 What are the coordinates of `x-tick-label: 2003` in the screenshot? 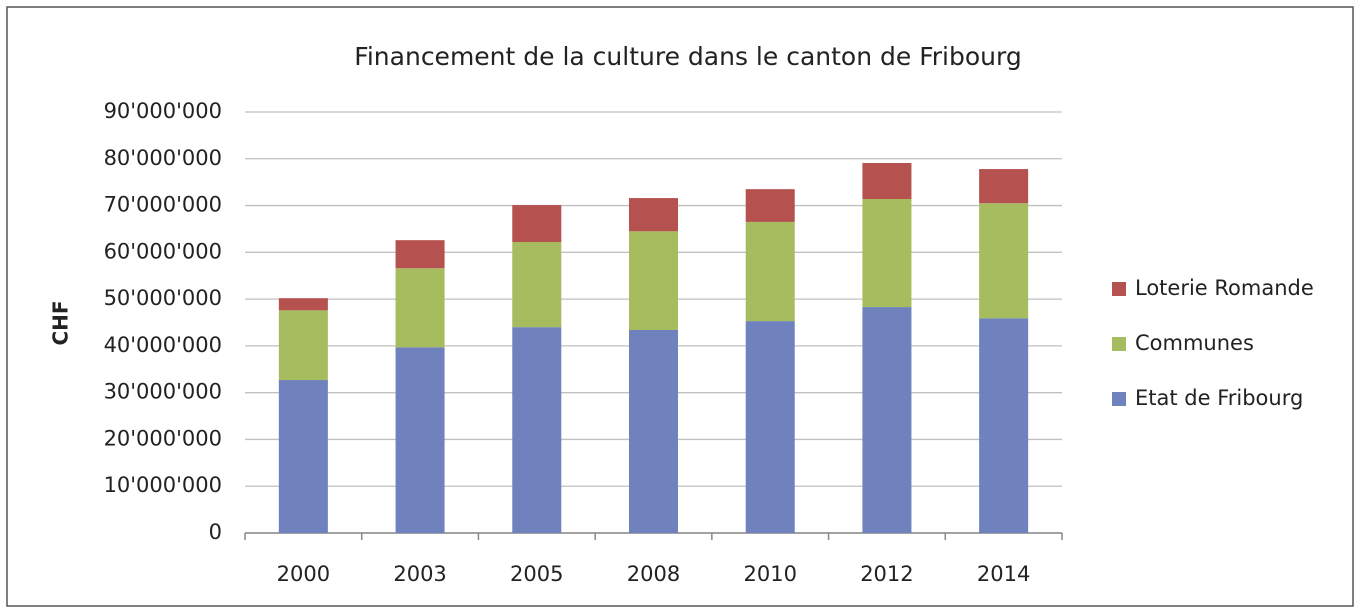 It's located at (419, 574).